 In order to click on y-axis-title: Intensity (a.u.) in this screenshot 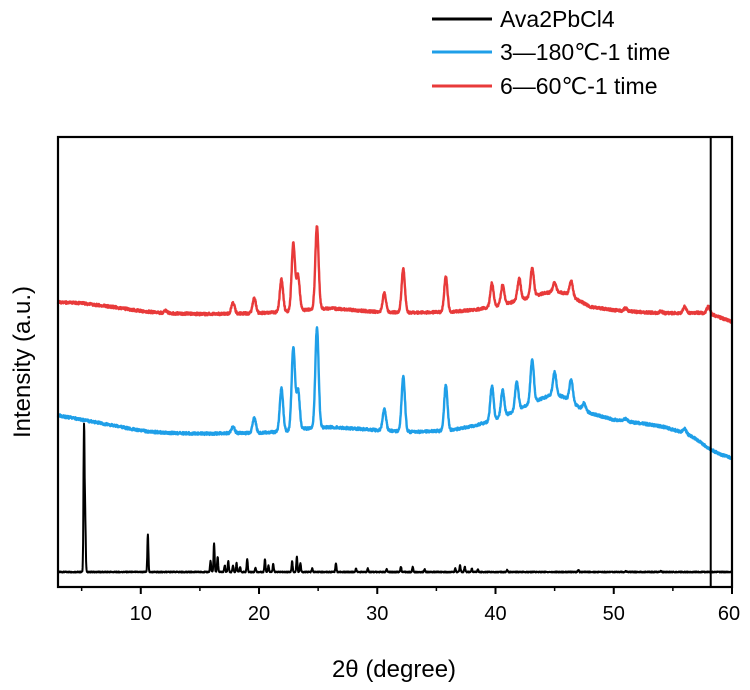, I will do `click(22, 362)`.